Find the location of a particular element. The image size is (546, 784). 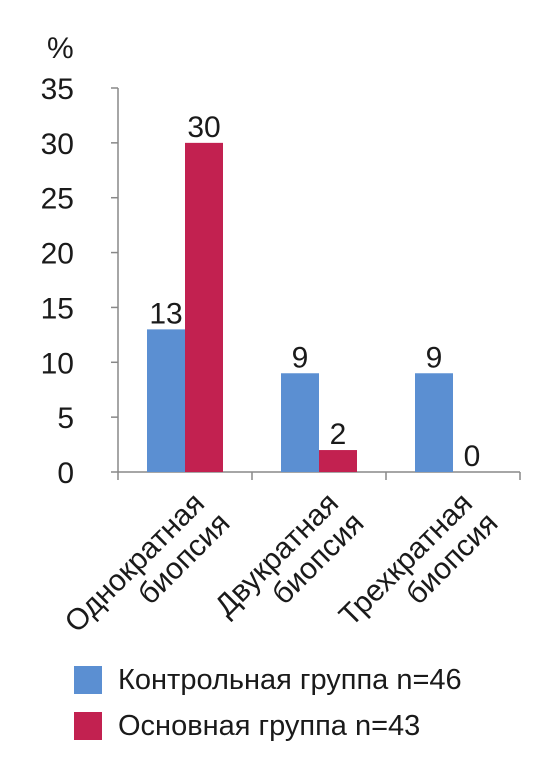

x-axis-ticks is located at coordinates (319, 476).